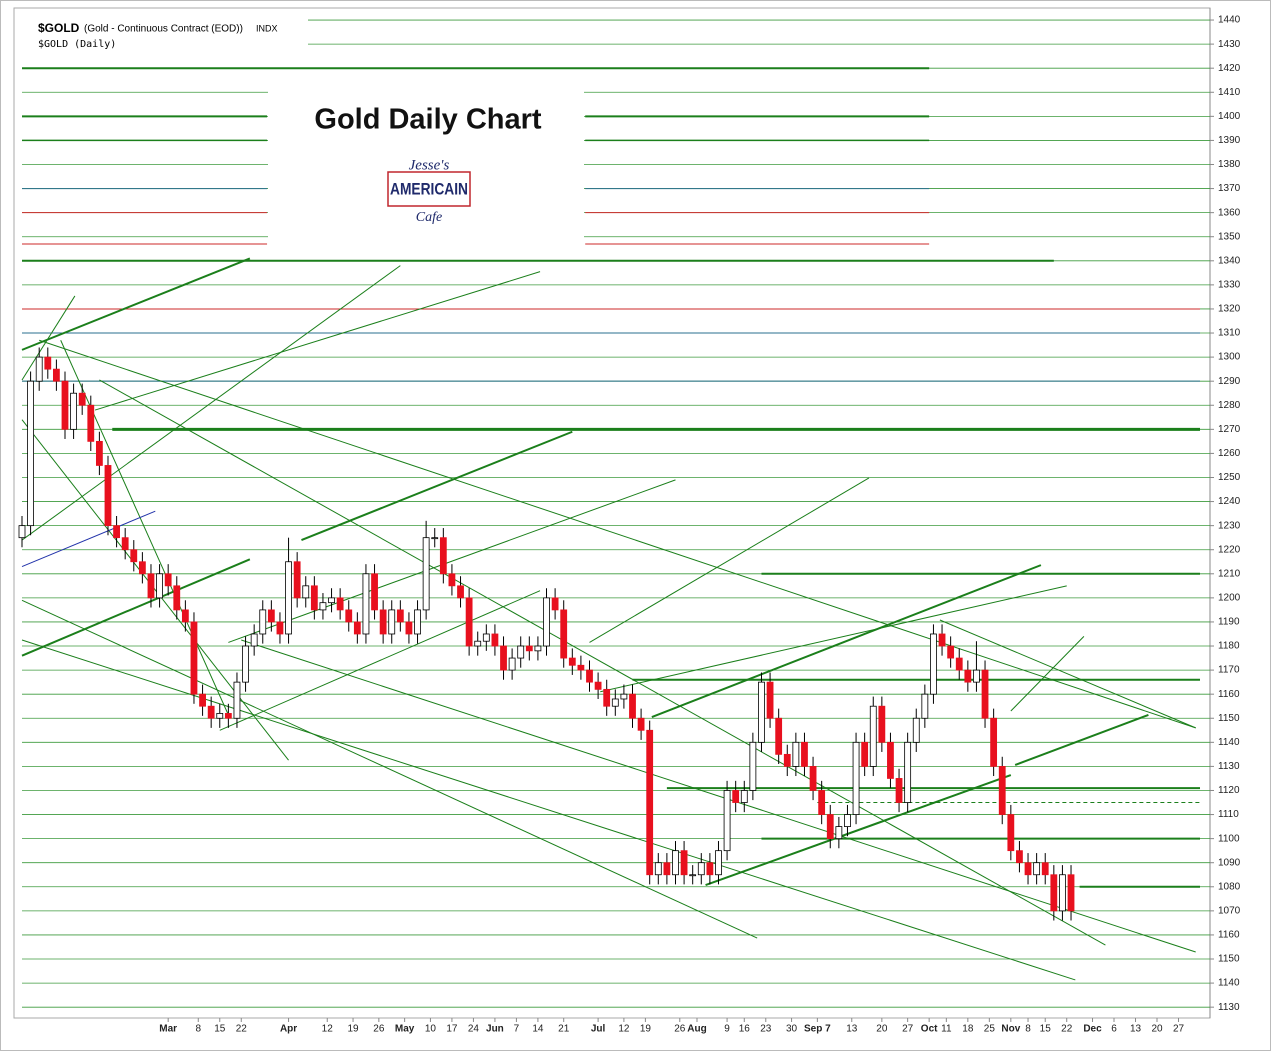 Image resolution: width=1272 pixels, height=1057 pixels. What do you see at coordinates (1114, 1029) in the screenshot?
I see `x-tick-label: 6` at bounding box center [1114, 1029].